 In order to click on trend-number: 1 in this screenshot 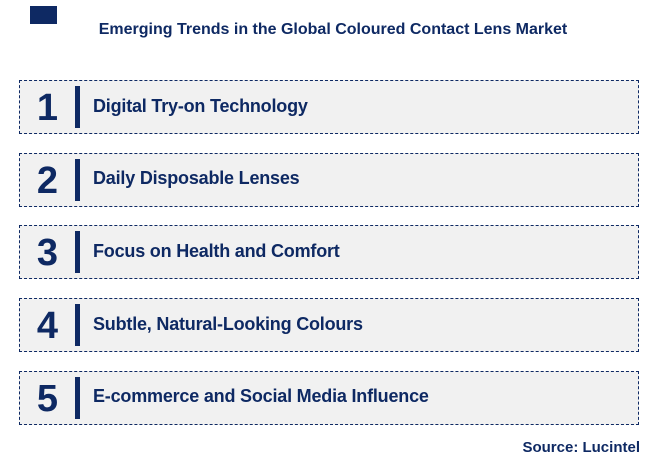, I will do `click(47, 108)`.